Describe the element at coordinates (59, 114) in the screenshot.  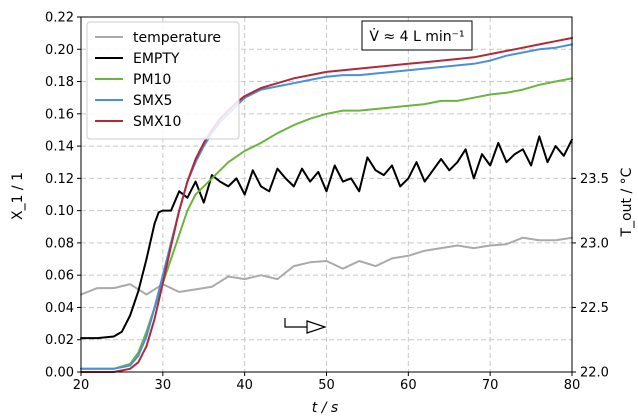
I see `y-tick-label: 0.16` at that location.